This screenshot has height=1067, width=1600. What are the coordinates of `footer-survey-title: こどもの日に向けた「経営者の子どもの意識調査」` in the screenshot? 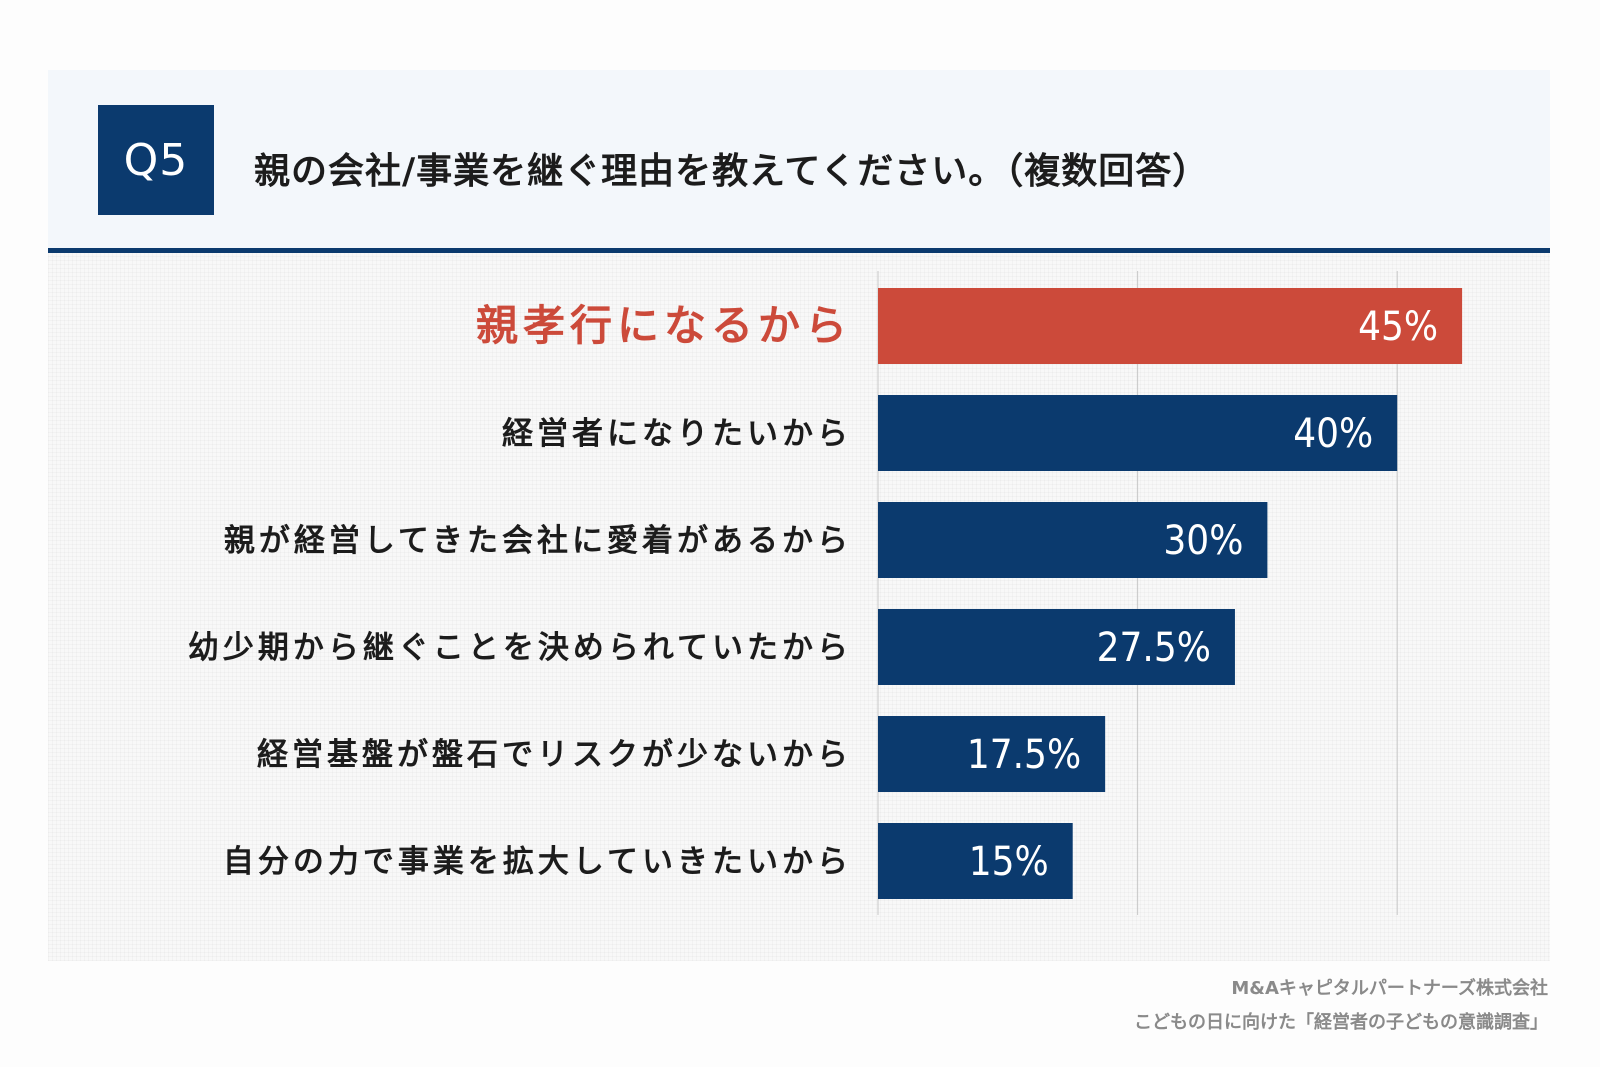 It's located at (1341, 1022).